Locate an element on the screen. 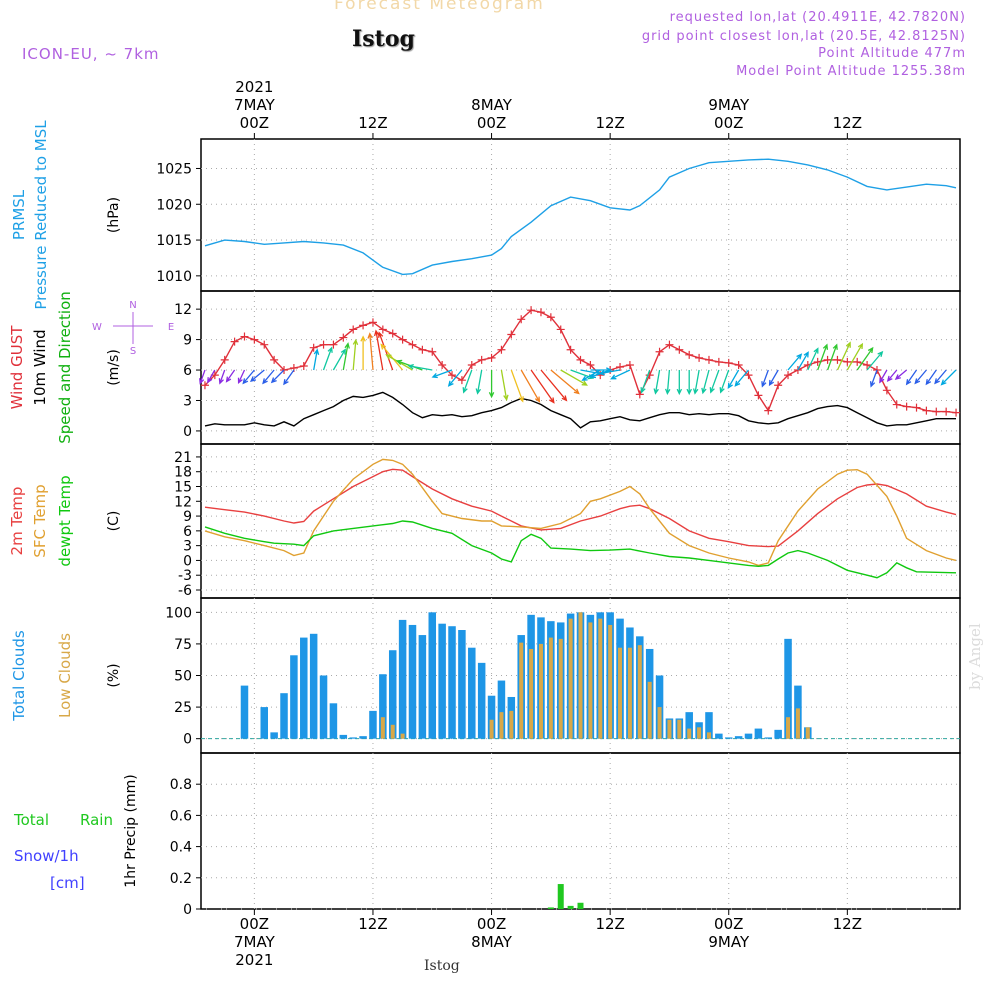 This screenshot has height=1000, width=1000. precipitation-ylabel: 1hr Precip (mm) is located at coordinates (131, 830).